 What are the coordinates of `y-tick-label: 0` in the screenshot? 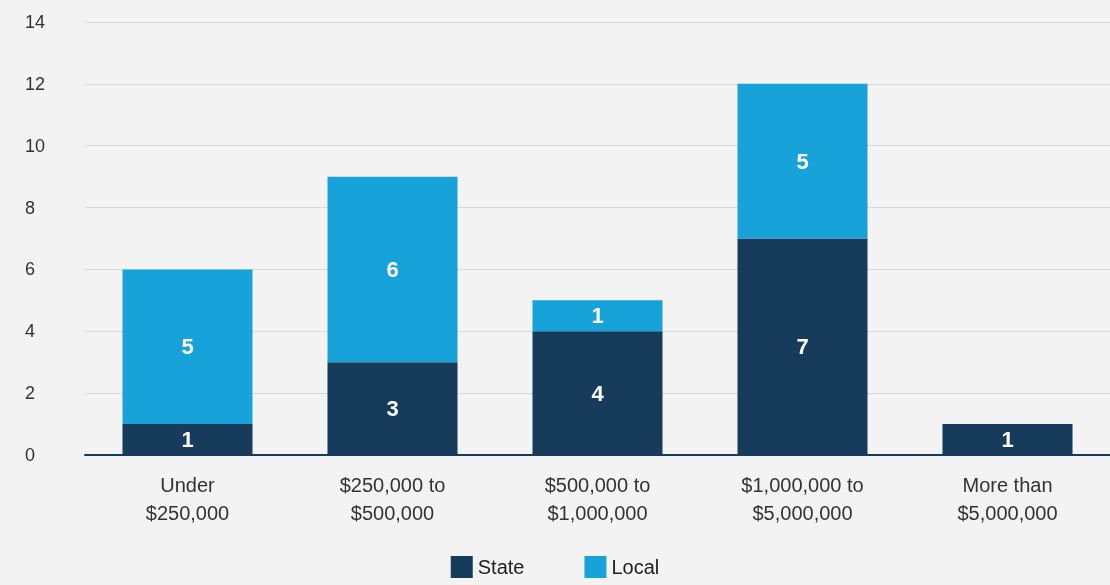 It's located at (30, 455).